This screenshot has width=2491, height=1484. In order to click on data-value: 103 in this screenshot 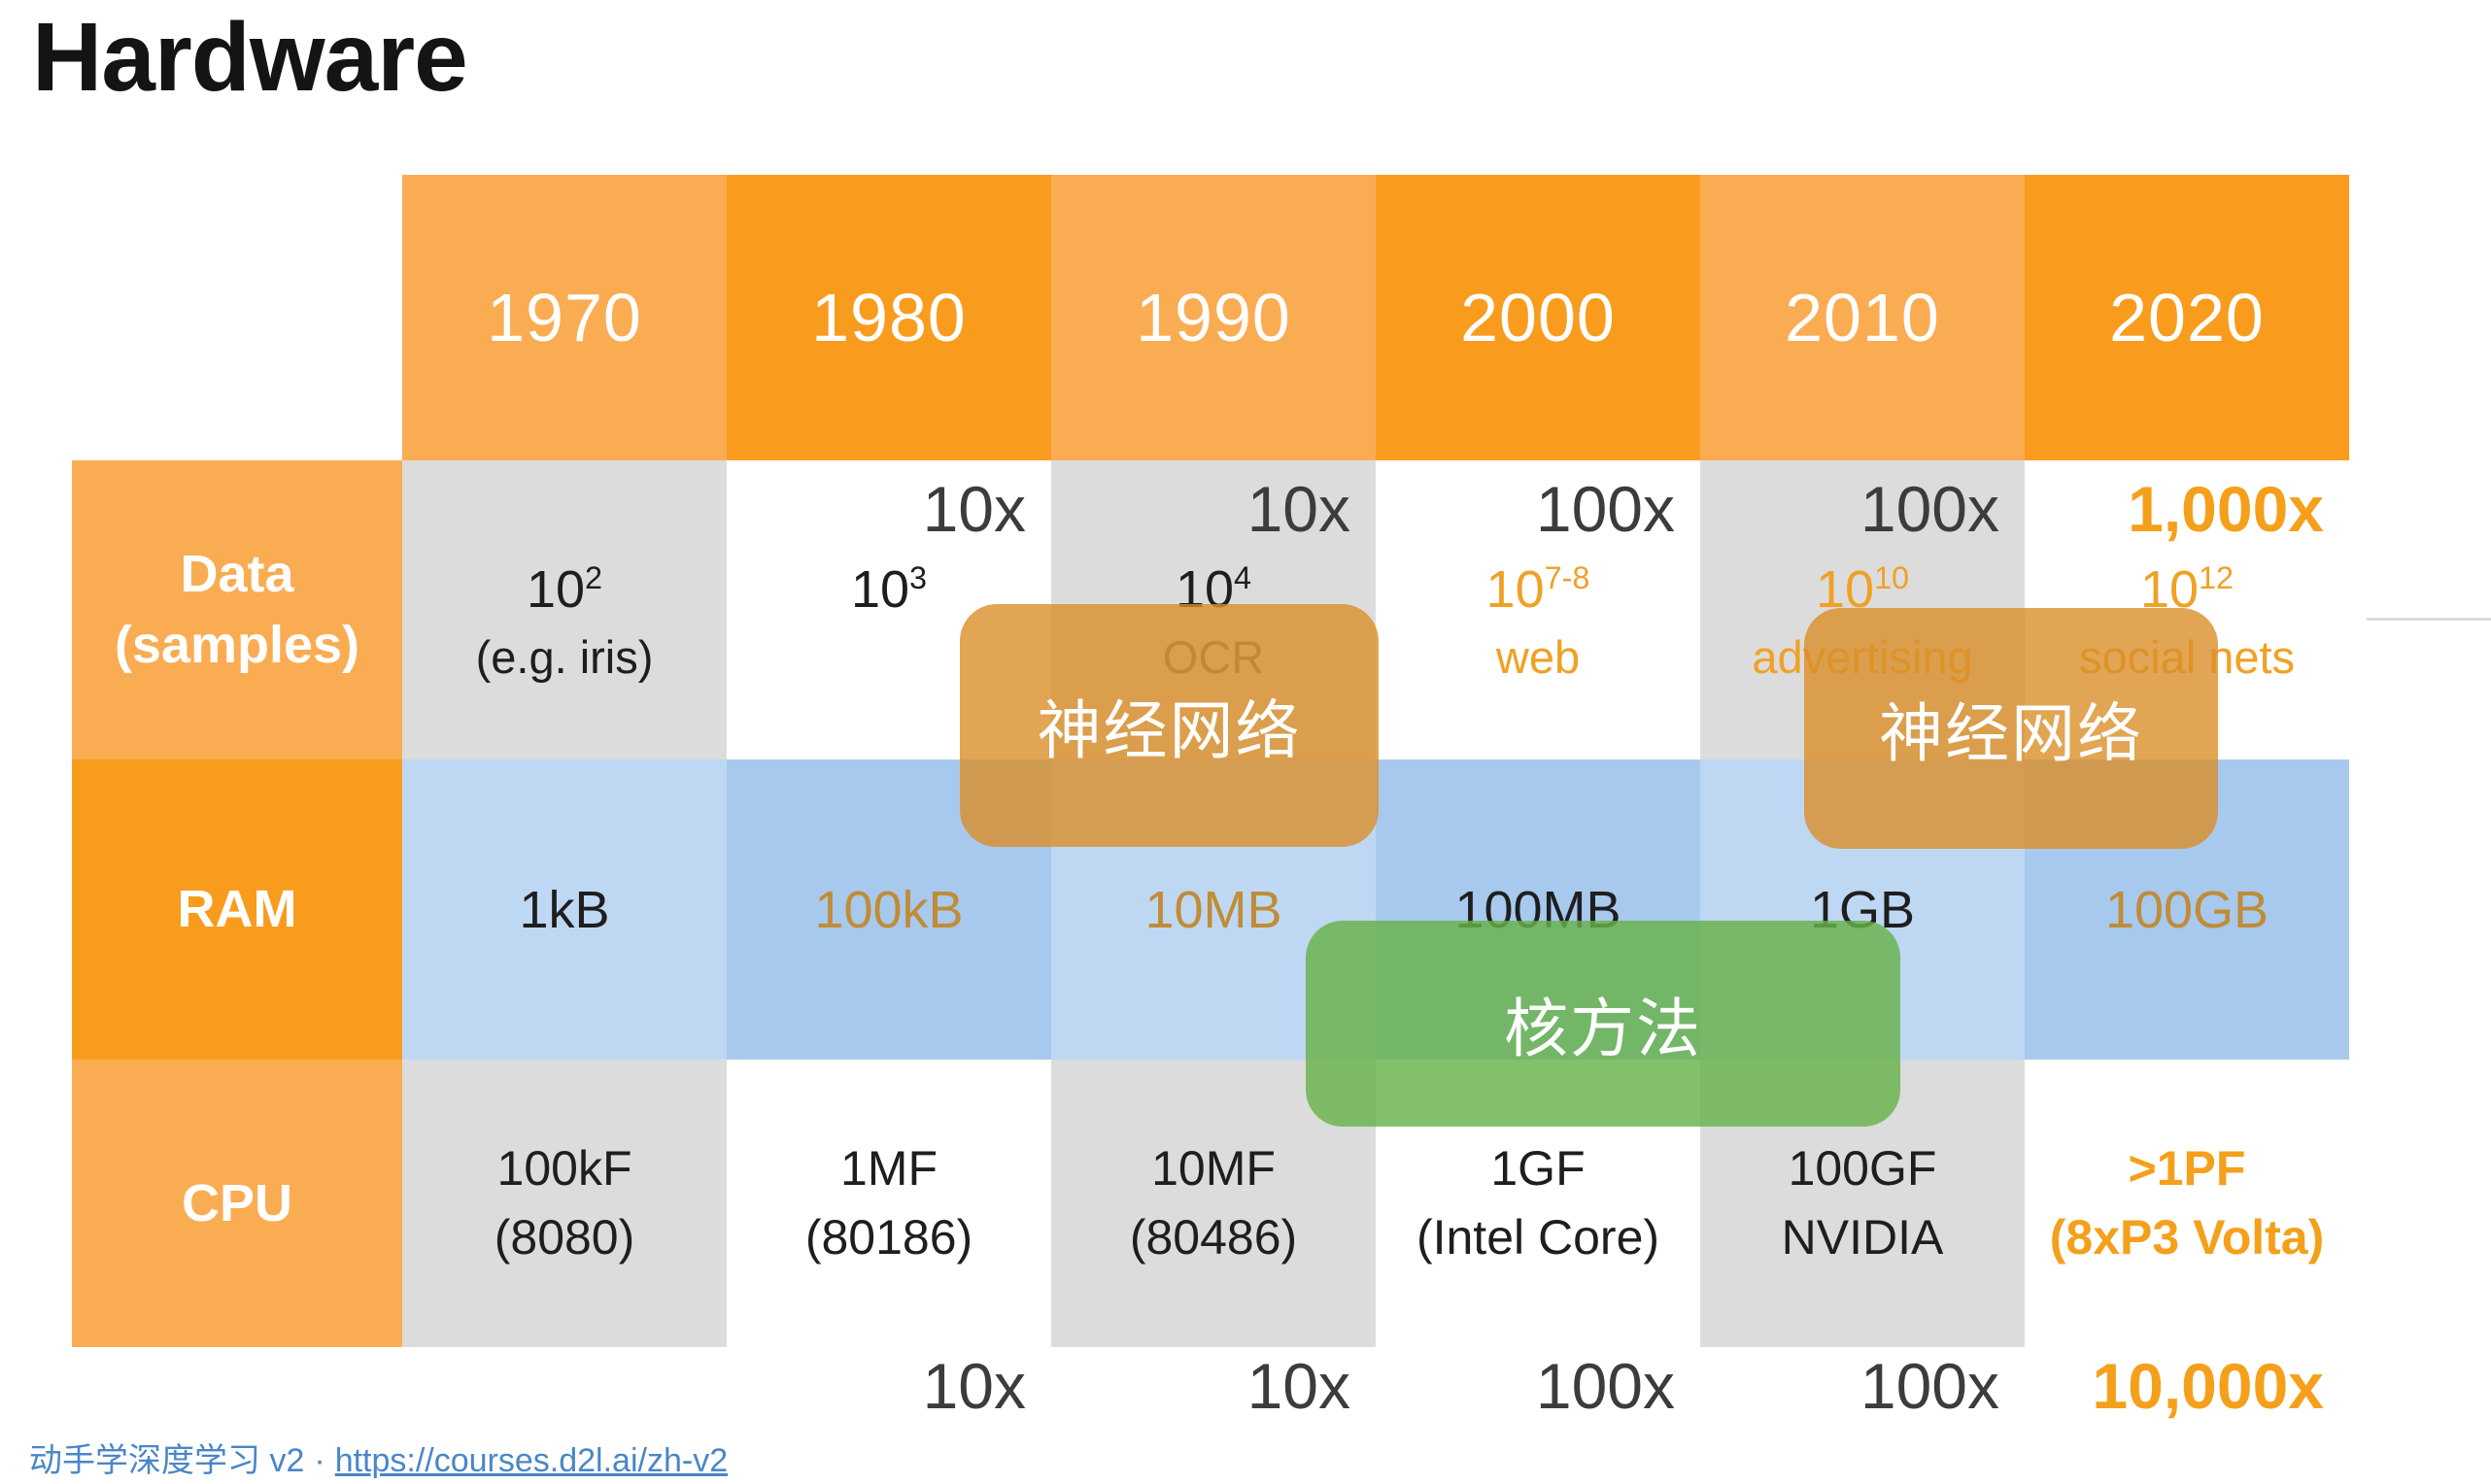, I will do `click(889, 589)`.